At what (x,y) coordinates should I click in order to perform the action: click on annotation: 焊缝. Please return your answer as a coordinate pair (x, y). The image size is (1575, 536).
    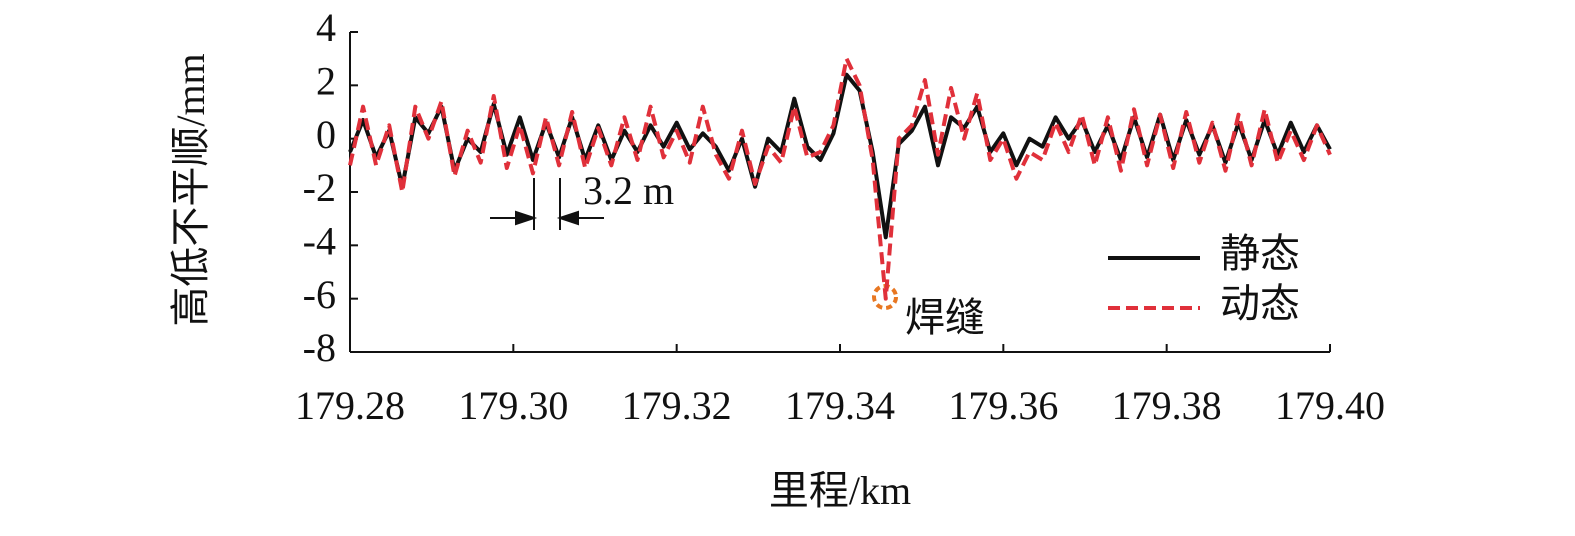
    Looking at the image, I should click on (945, 317).